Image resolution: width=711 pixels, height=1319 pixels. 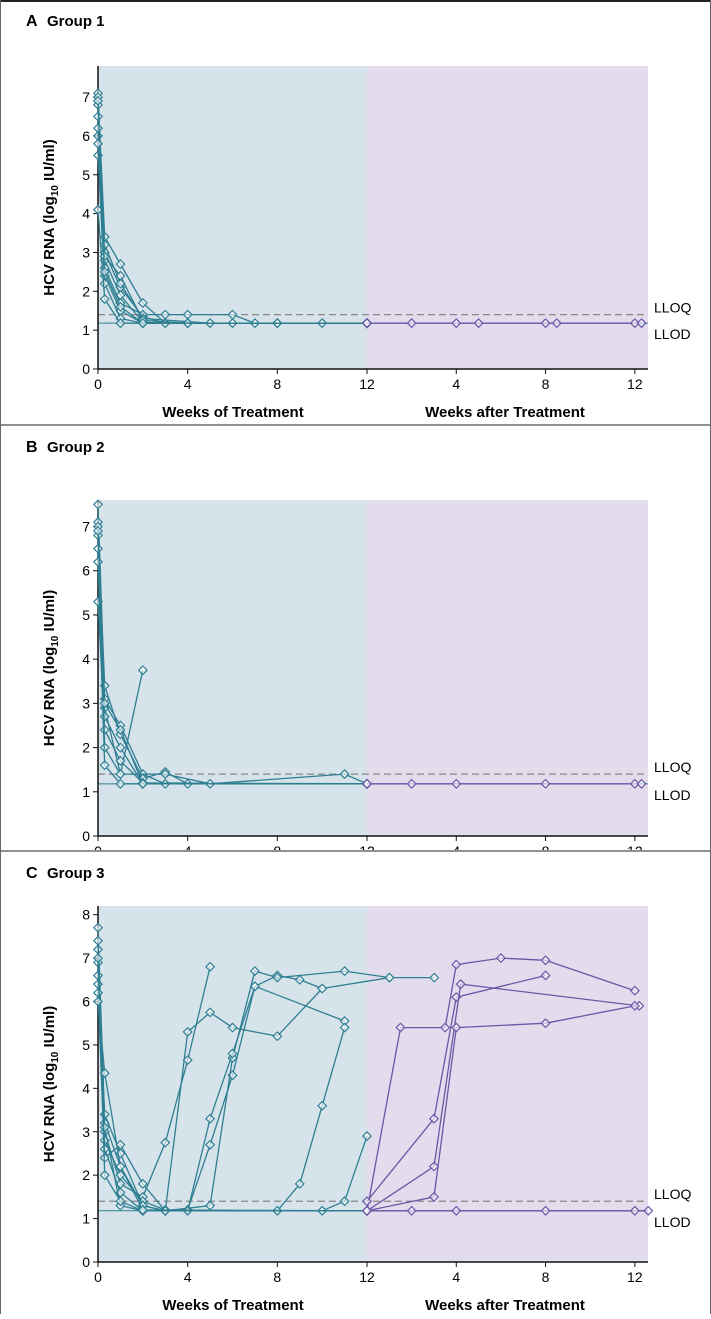 What do you see at coordinates (32, 447) in the screenshot?
I see `panel-letter: B` at bounding box center [32, 447].